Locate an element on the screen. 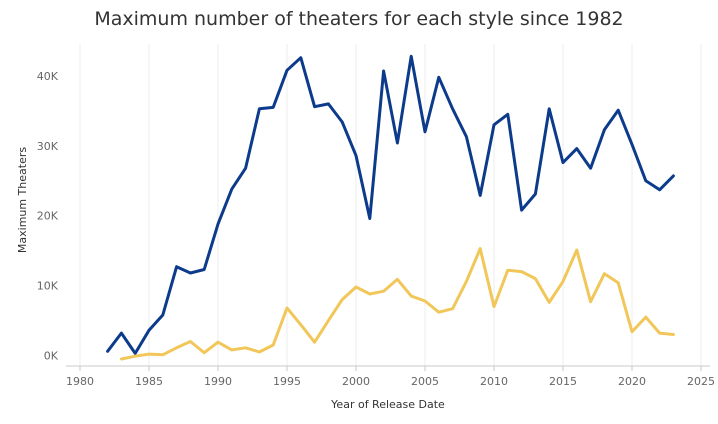  y-tick-label: 20K is located at coordinates (48, 216).